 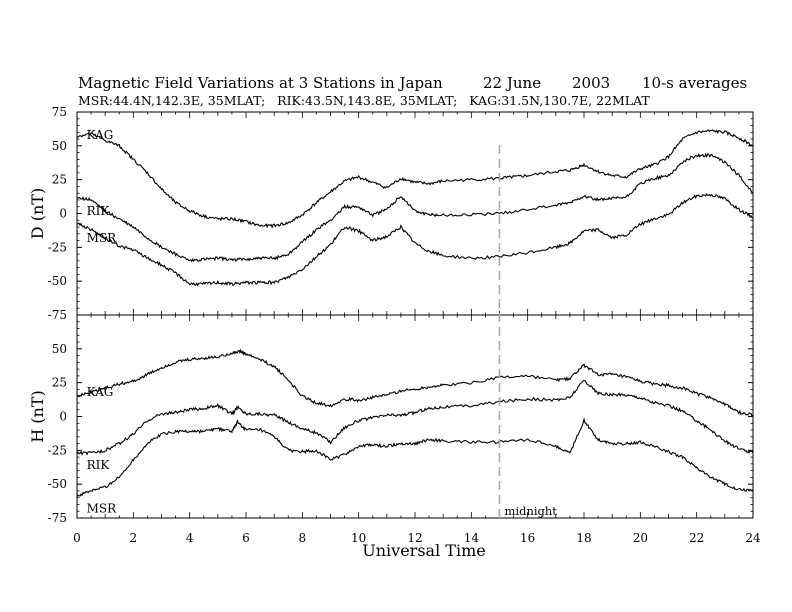 What do you see at coordinates (37, 213) in the screenshot?
I see `y-axis-label-D: D (nT)` at bounding box center [37, 213].